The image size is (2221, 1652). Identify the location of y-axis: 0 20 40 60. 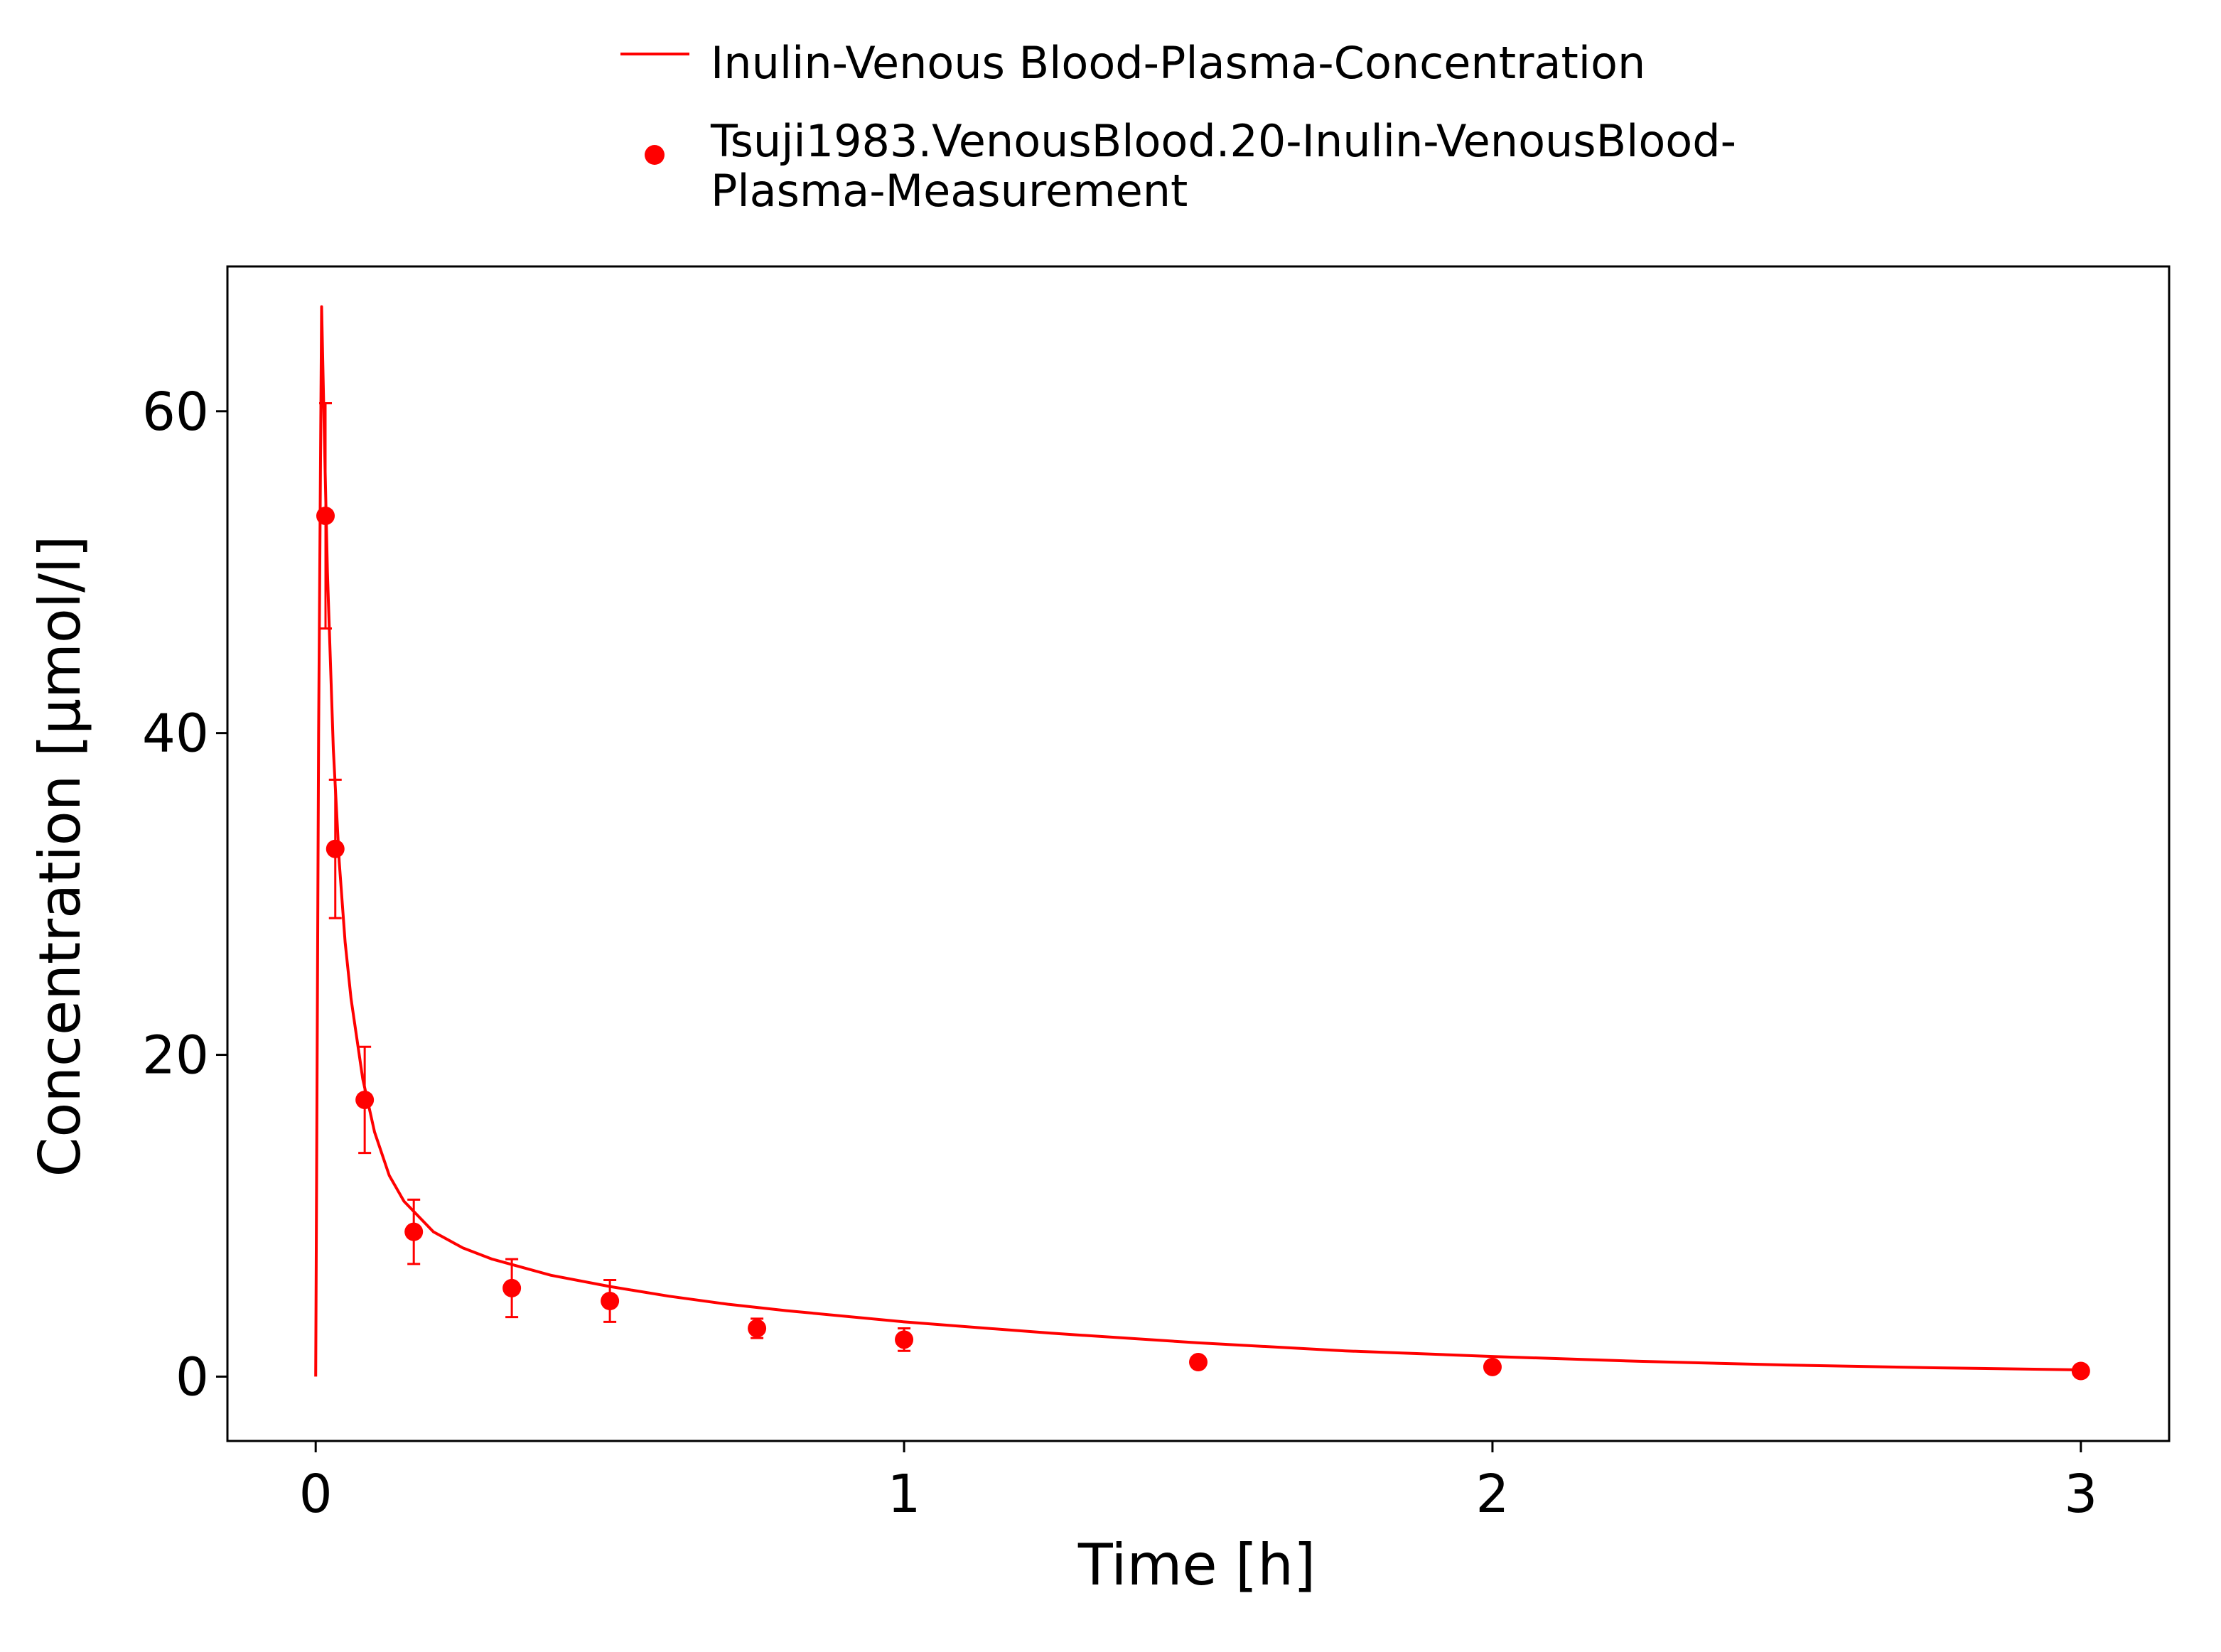
(184, 895).